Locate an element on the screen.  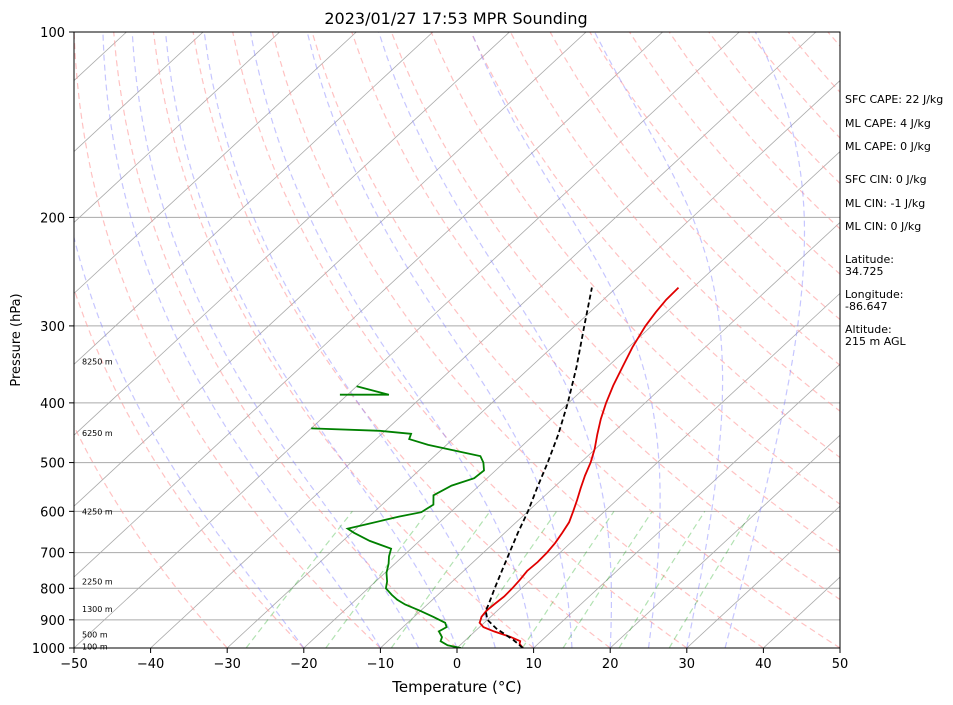
x-tick-label: 0 is located at coordinates (457, 664).